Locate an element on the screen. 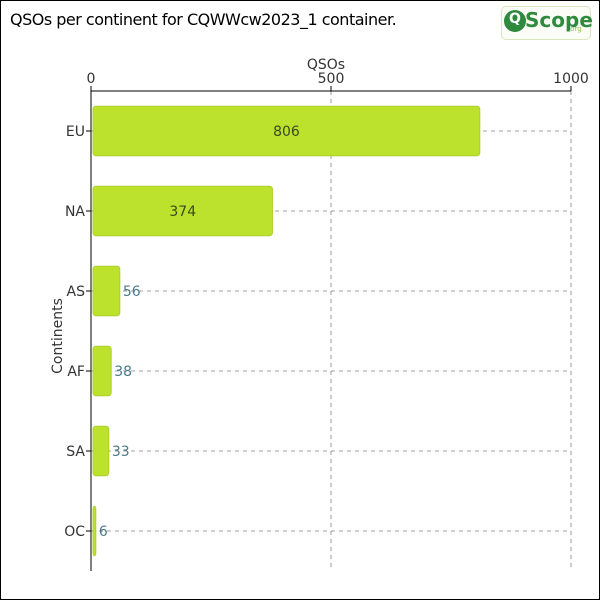 This screenshot has height=600, width=600. magnifier-icon: Q is located at coordinates (515, 21).